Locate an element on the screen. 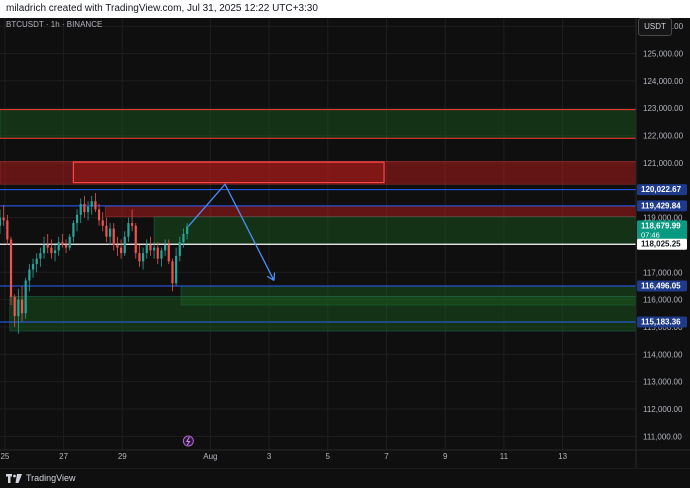 The width and height of the screenshot is (690, 488). price-tick-label: 115,000.00 is located at coordinates (663, 327).